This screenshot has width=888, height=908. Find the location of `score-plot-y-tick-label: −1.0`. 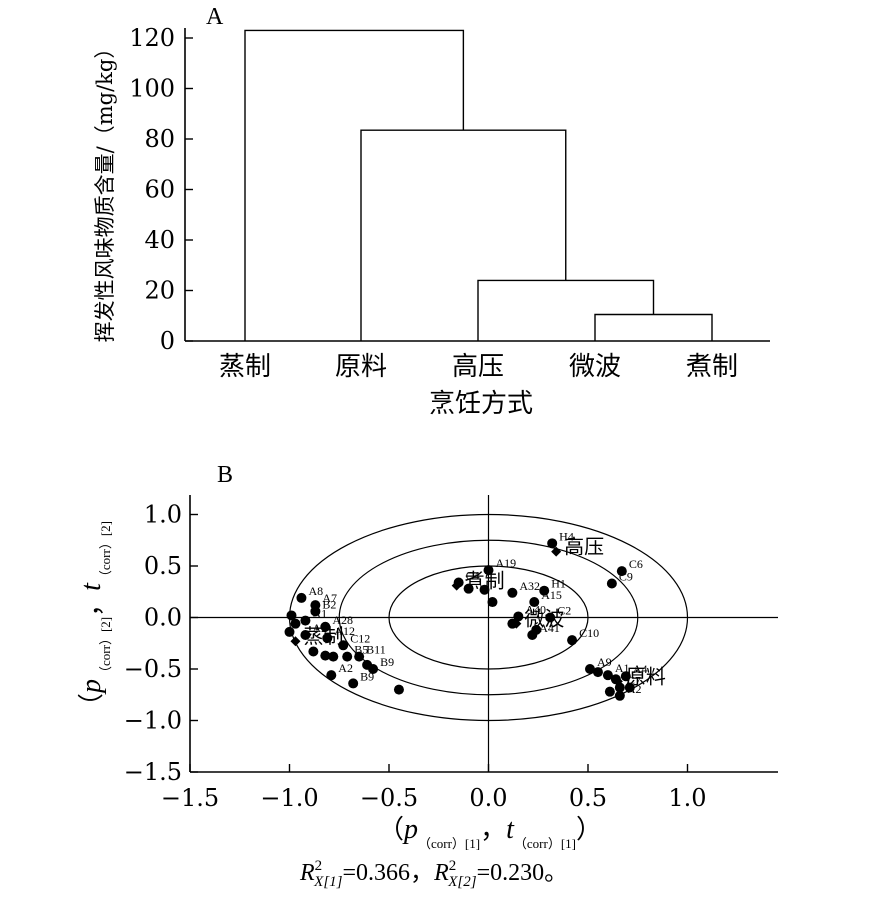

score-plot-y-tick-label: −1.0 is located at coordinates (153, 721).